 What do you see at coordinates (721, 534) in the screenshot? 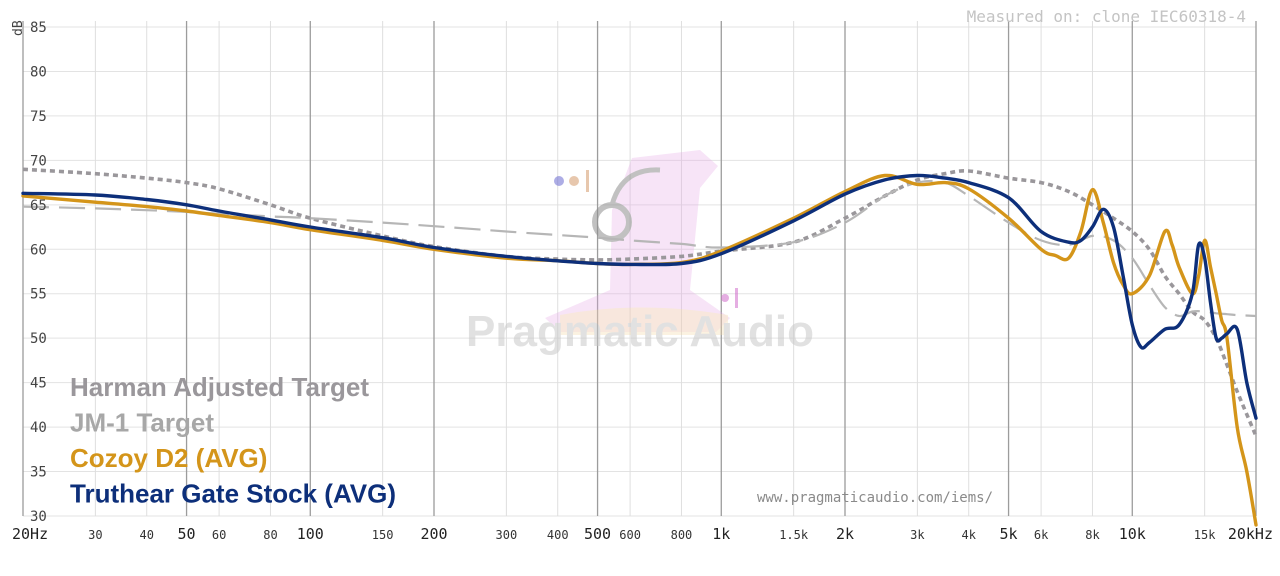
I see `x-tick-label: 1k` at bounding box center [721, 534].